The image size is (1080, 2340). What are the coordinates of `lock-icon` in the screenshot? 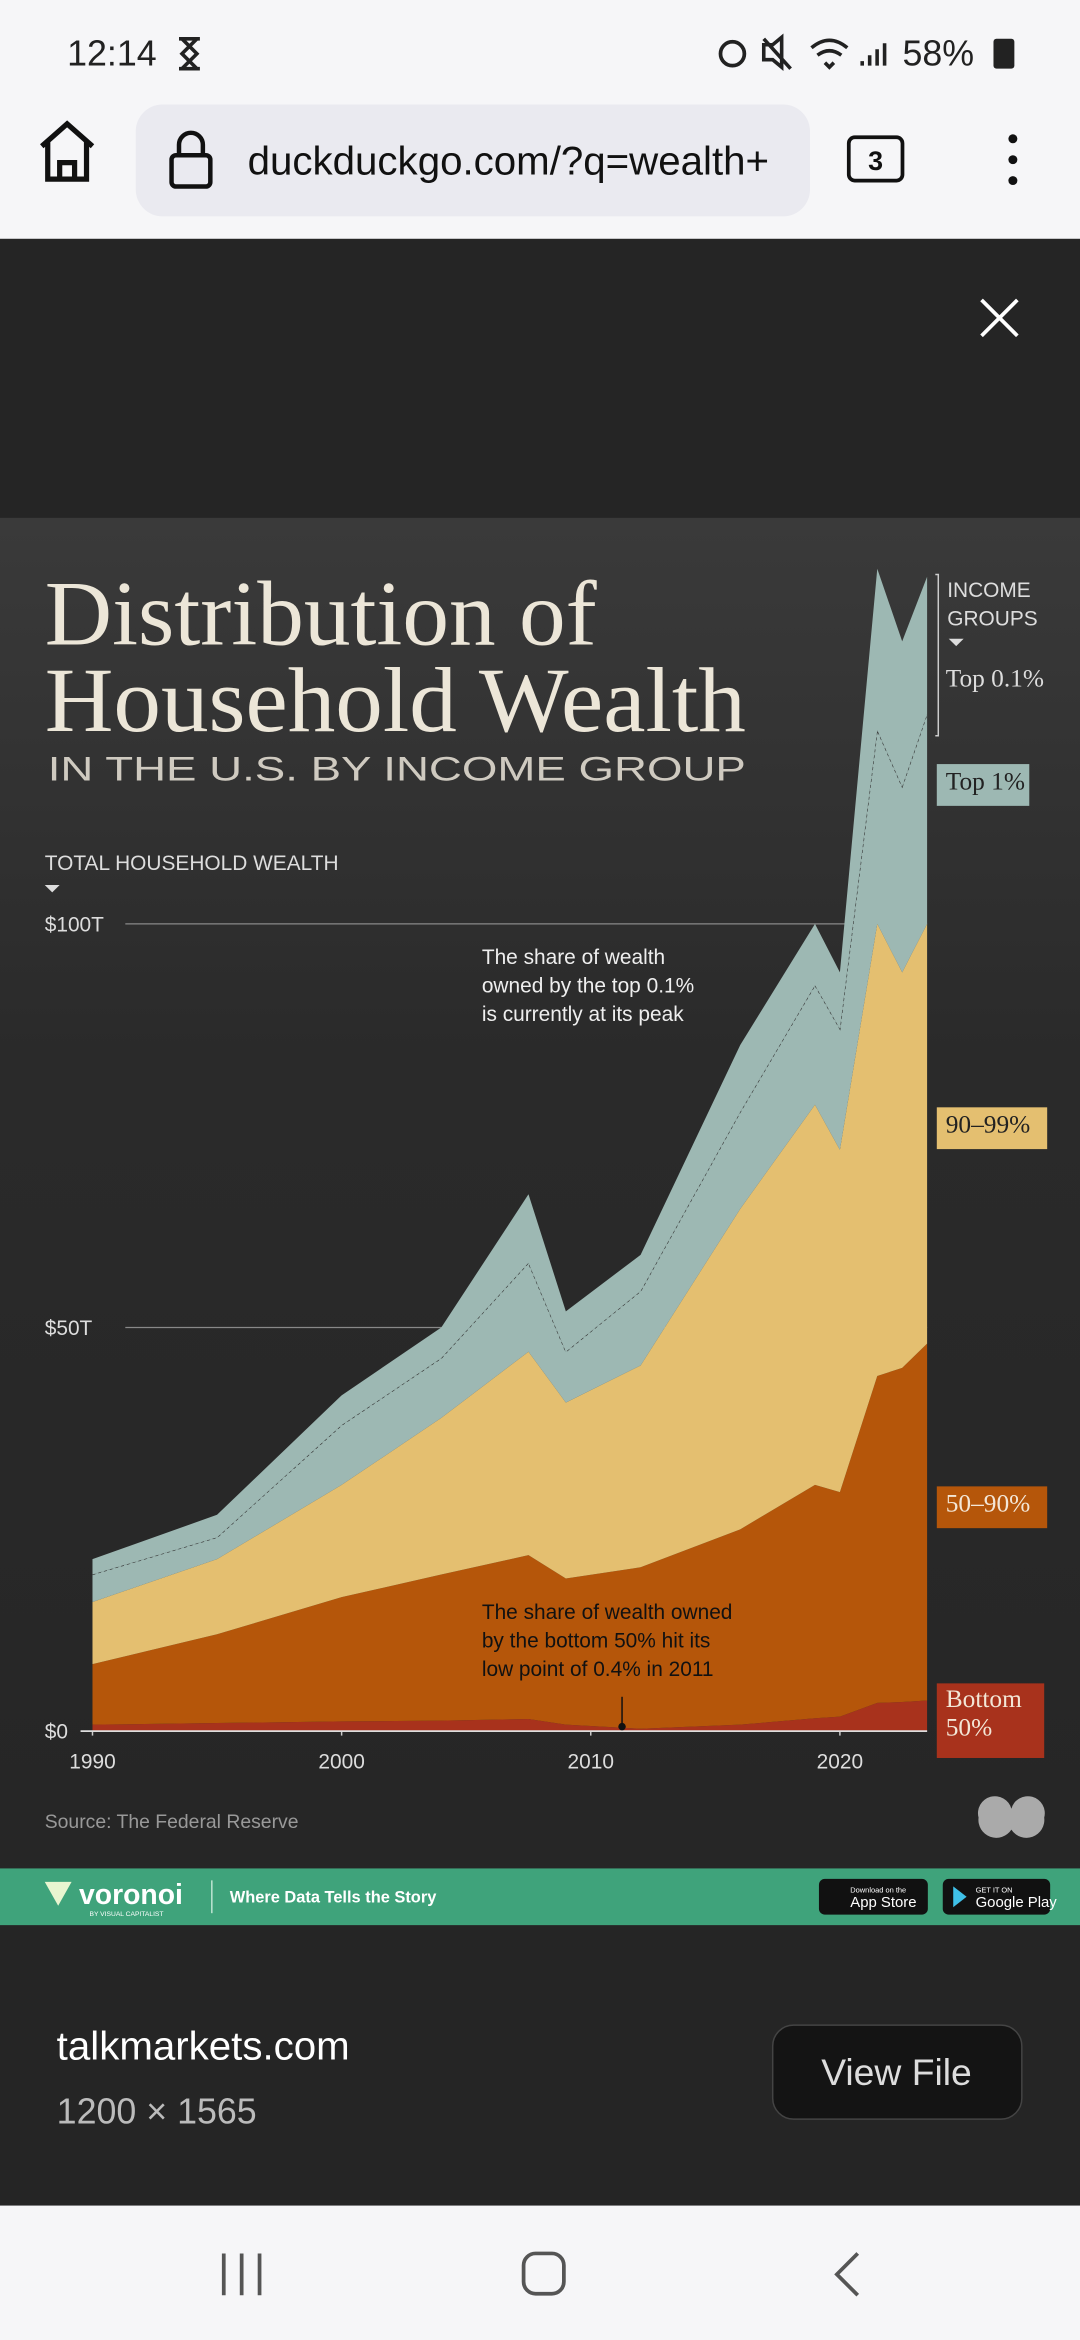 It's located at (191, 170).